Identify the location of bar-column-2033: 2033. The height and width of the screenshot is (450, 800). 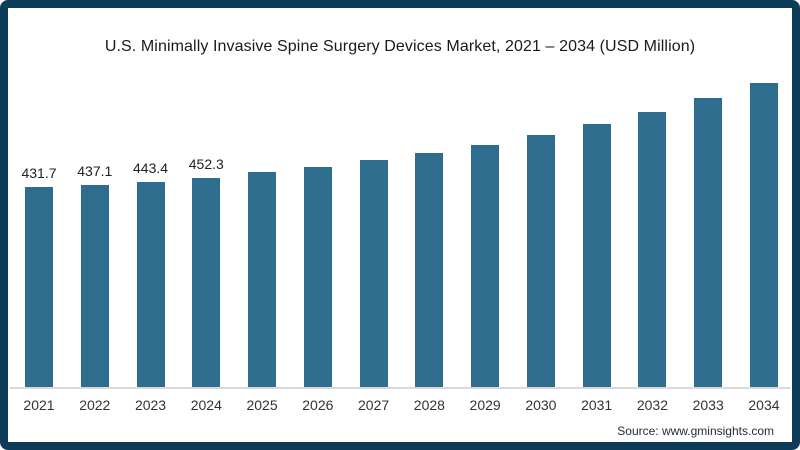
(708, 235).